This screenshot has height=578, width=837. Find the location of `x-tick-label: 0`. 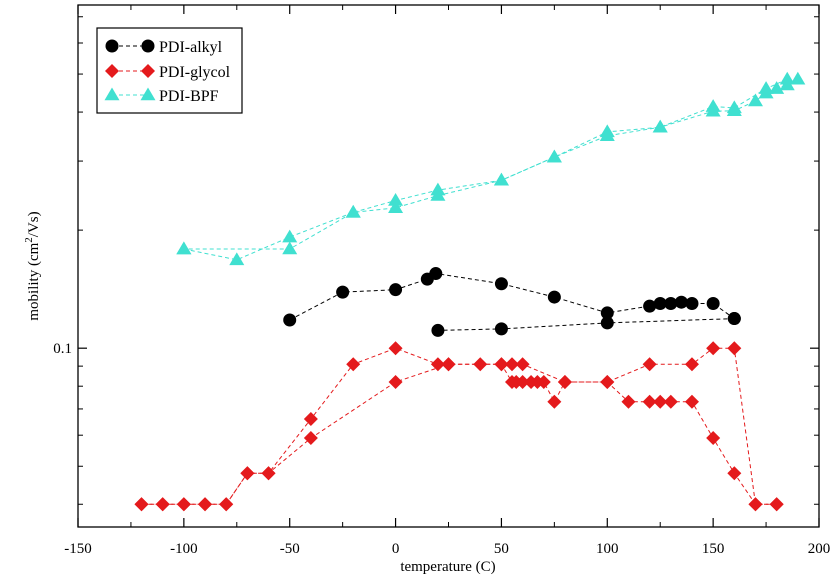

x-tick-label: 0 is located at coordinates (396, 549).